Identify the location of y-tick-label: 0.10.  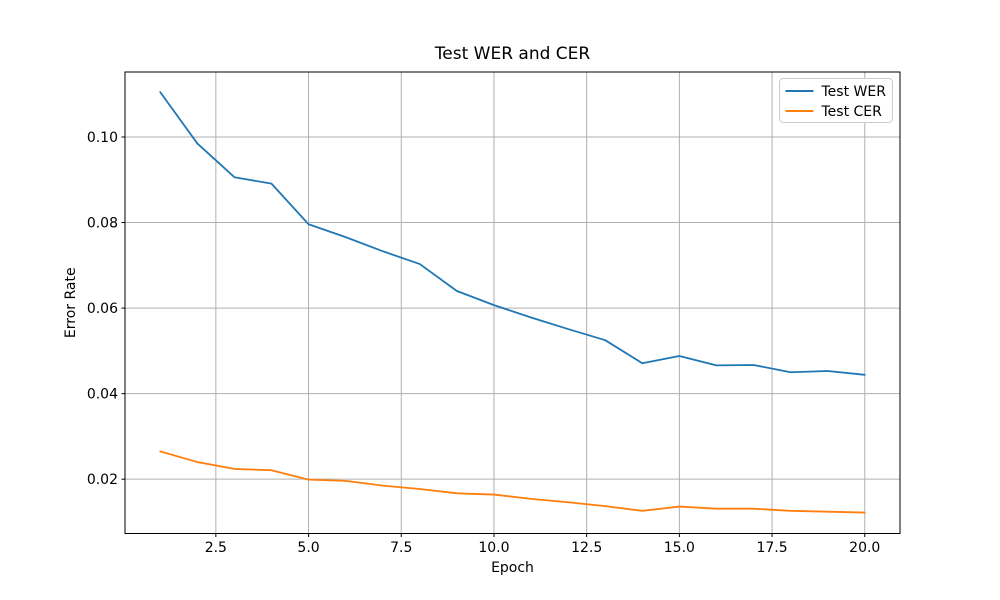
(102, 138).